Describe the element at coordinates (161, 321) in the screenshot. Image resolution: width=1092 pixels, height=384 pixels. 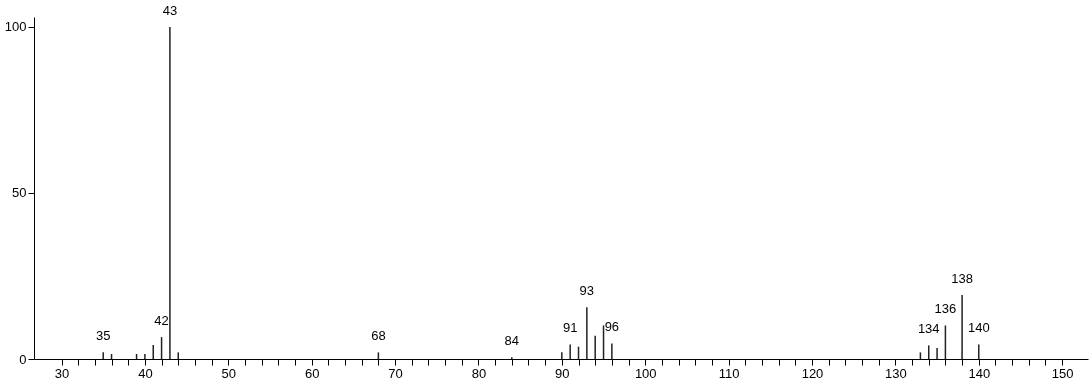
I see `annotation: 42` at that location.